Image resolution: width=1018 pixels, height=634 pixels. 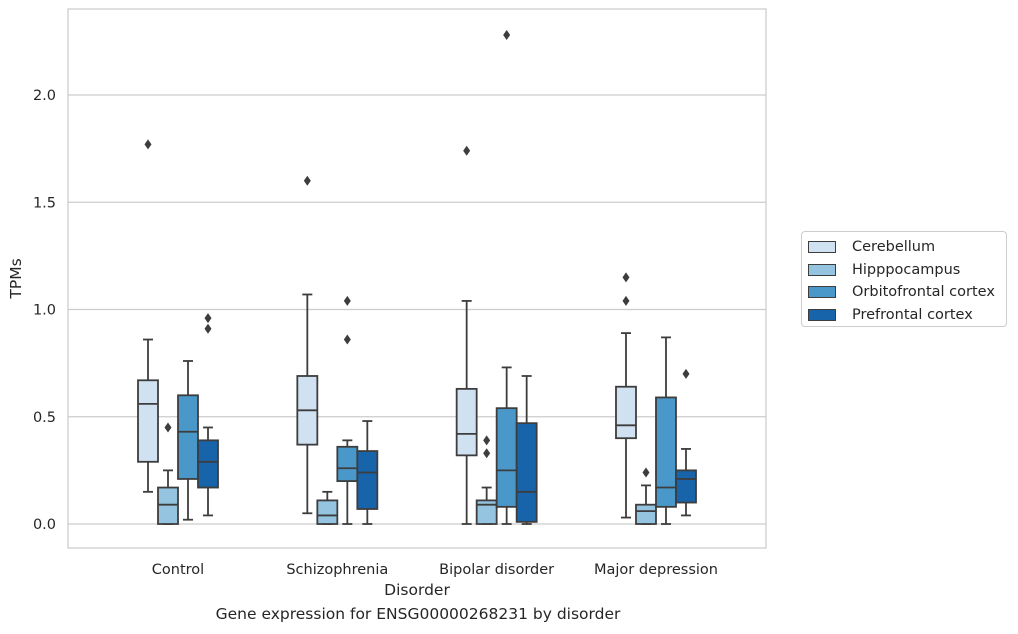 What do you see at coordinates (168, 473) in the screenshot?
I see `box-hipppocampus-control` at bounding box center [168, 473].